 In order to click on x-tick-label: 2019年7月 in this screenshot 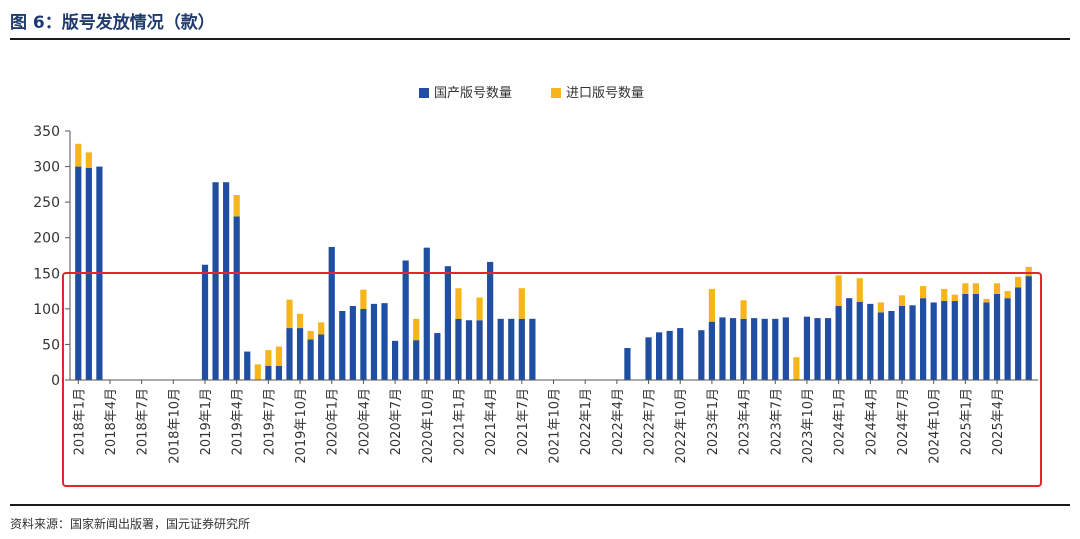, I will do `click(269, 421)`.